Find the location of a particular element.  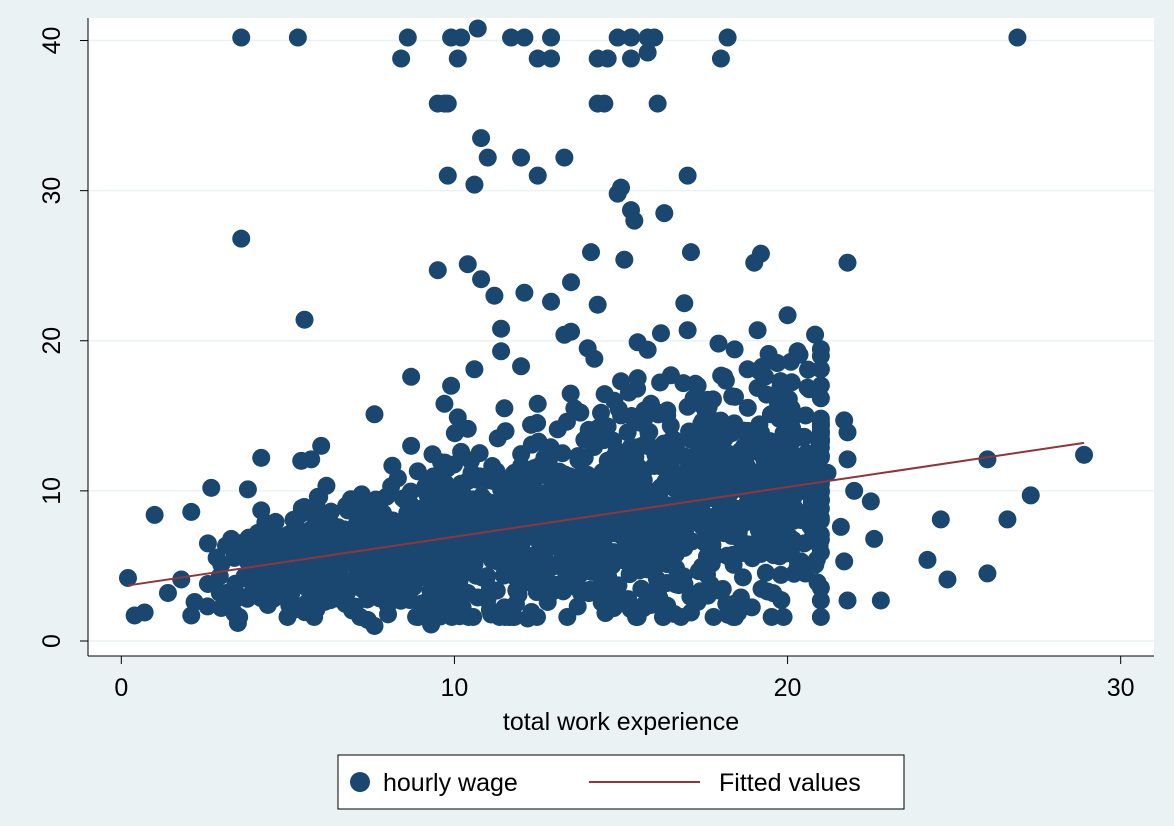

legend-label-hourly-wage: hourly wage is located at coordinates (450, 783).